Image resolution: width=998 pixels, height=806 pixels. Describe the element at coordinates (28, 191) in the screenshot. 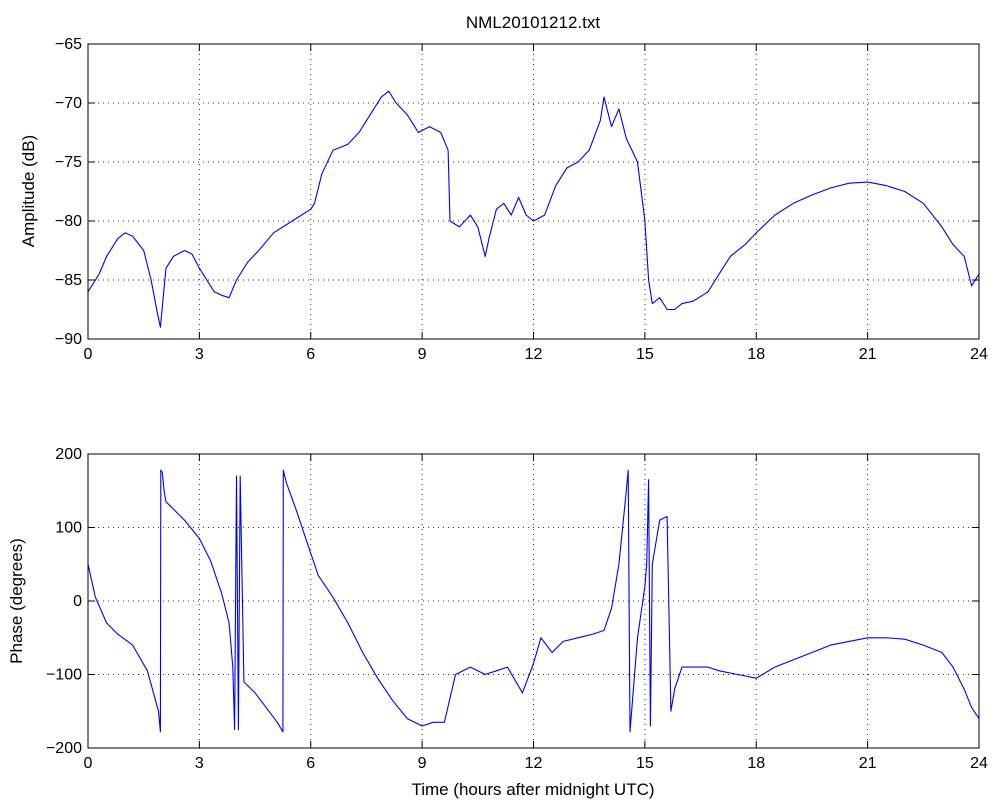

I see `amplitude-y-axis-label: Amplitude (dB)` at that location.